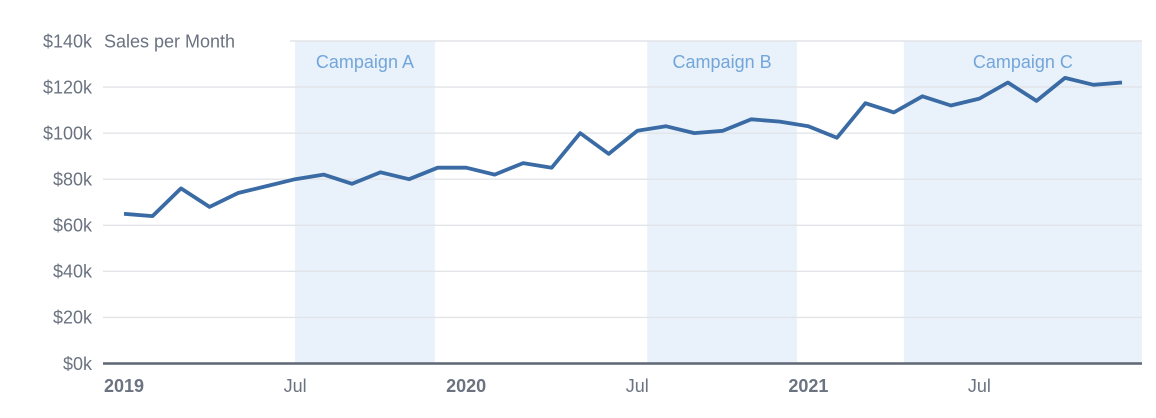 The height and width of the screenshot is (418, 1156). What do you see at coordinates (68, 87) in the screenshot?
I see `y-axis-tick-label: $120k` at bounding box center [68, 87].